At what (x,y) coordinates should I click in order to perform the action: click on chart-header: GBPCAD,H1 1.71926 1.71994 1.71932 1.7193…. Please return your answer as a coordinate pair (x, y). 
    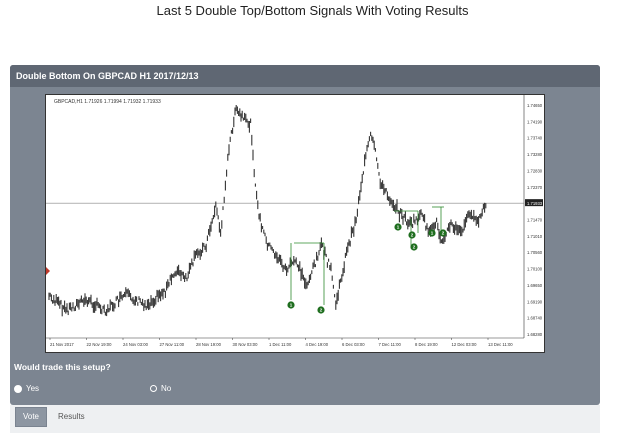
    Looking at the image, I should click on (107, 102).